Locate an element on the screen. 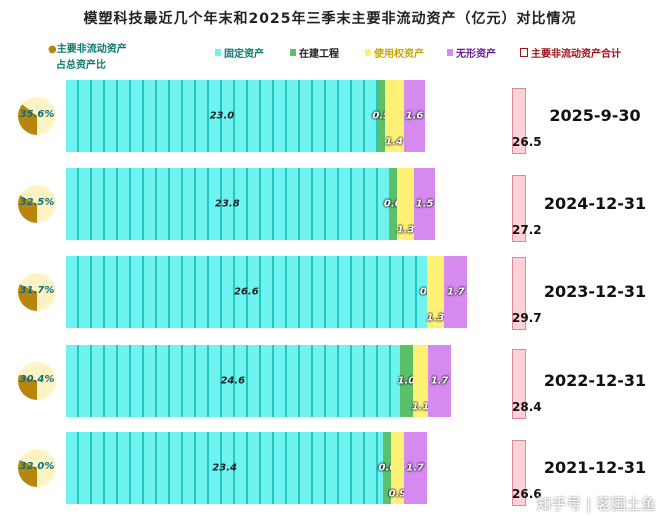  ratio-label: 30.4% is located at coordinates (37, 379).